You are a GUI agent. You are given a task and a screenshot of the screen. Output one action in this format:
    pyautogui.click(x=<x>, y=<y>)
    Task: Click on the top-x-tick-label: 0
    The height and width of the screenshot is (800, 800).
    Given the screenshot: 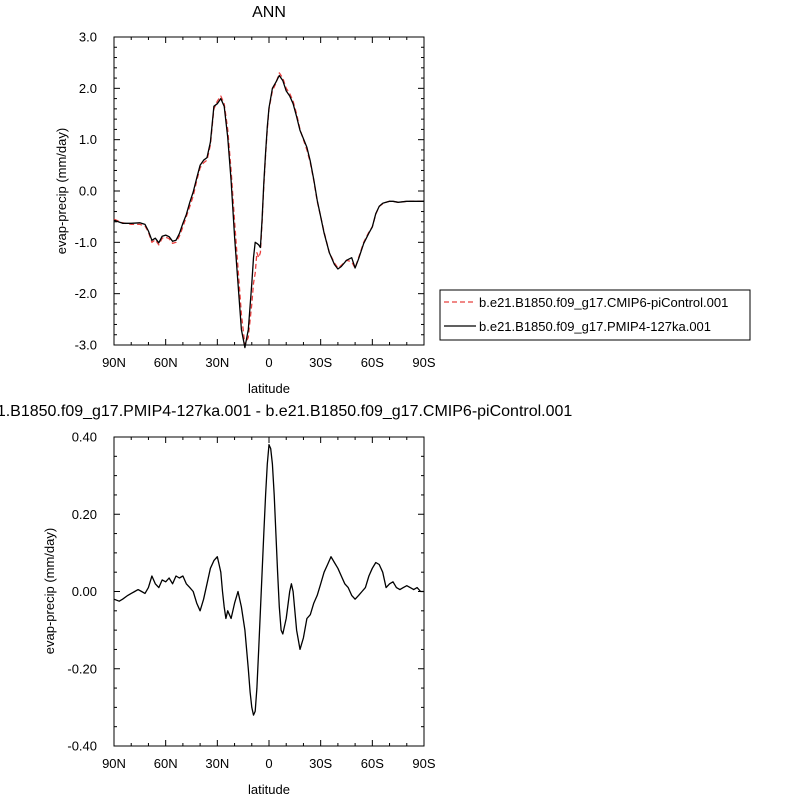 What is the action you would take?
    pyautogui.click(x=268, y=362)
    